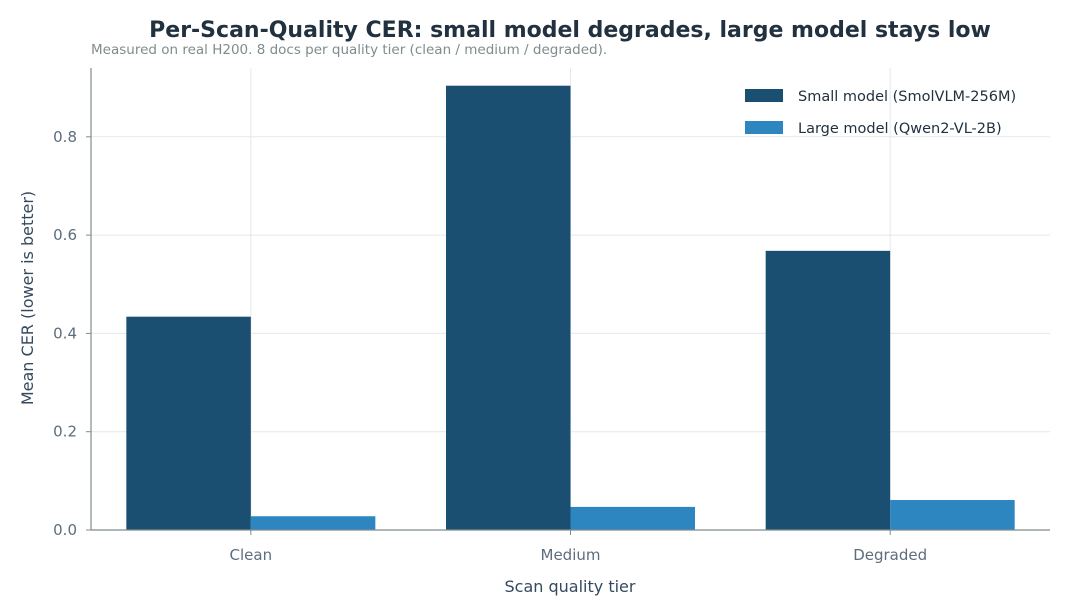 This screenshot has width=1065, height=615. What do you see at coordinates (571, 555) in the screenshot?
I see `x-tick-label: Medium` at bounding box center [571, 555].